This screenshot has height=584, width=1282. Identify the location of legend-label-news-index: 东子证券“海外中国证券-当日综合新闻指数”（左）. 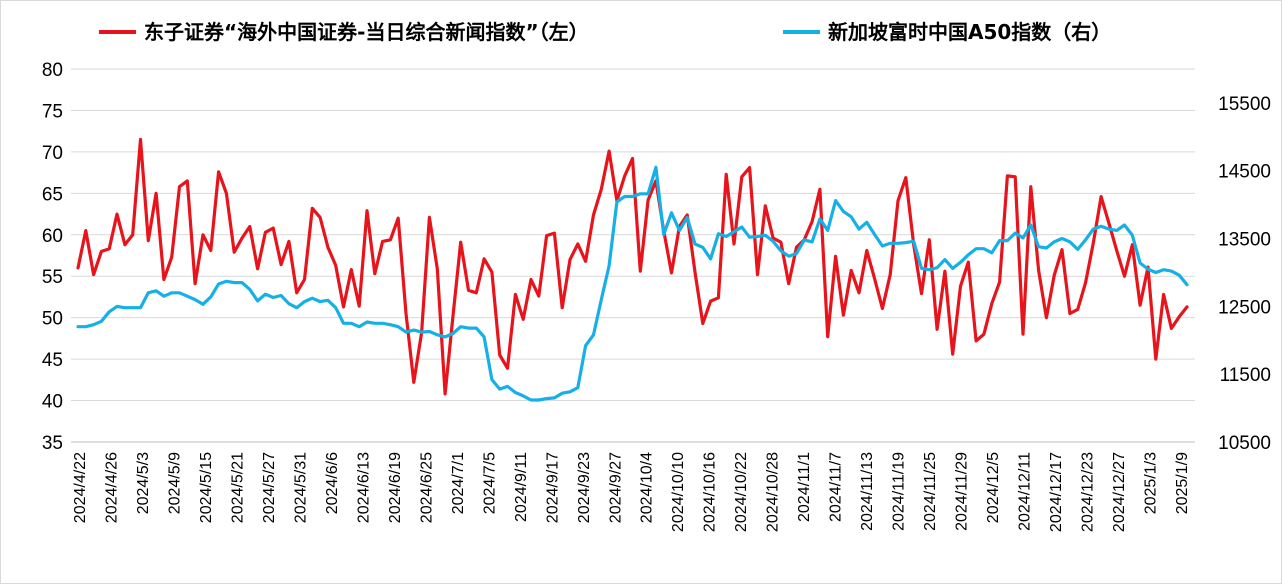
(366, 32).